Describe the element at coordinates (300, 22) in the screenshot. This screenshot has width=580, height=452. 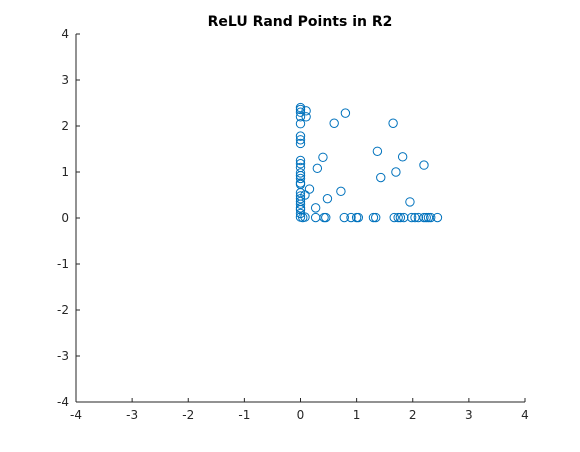
I see `chart-title: ReLU Rand Points in R2` at that location.